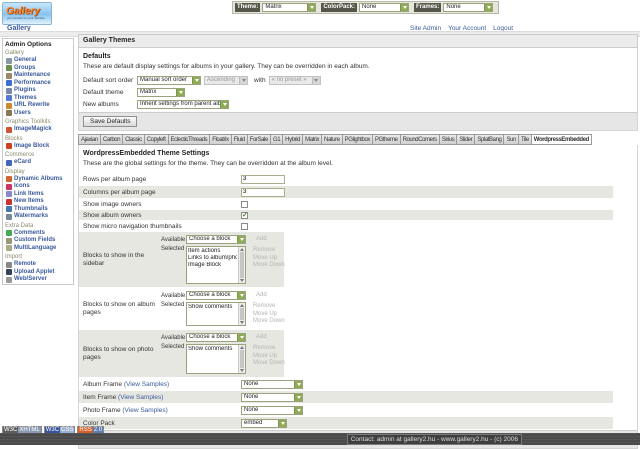 The height and width of the screenshot is (449, 640). I want to click on color-pack-select: embed, so click(264, 423).